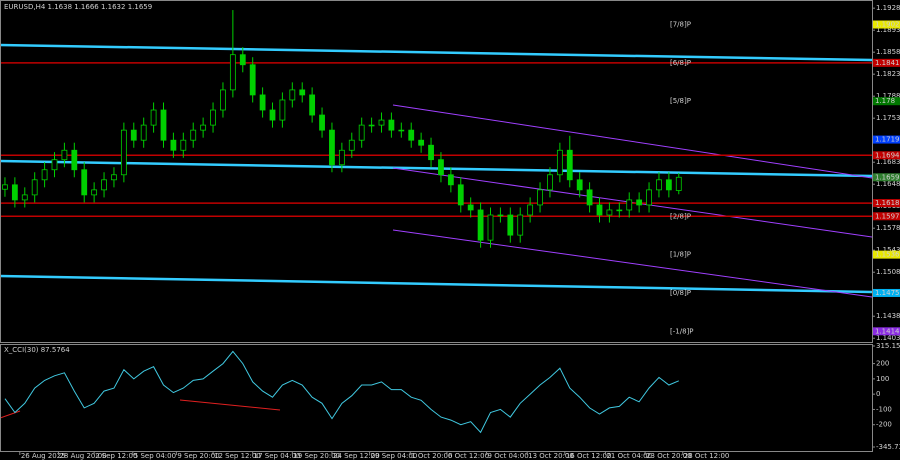 The height and width of the screenshot is (460, 900). Describe the element at coordinates (43, 456) in the screenshot. I see `x-tick-label: 26 Aug 2025` at that location.